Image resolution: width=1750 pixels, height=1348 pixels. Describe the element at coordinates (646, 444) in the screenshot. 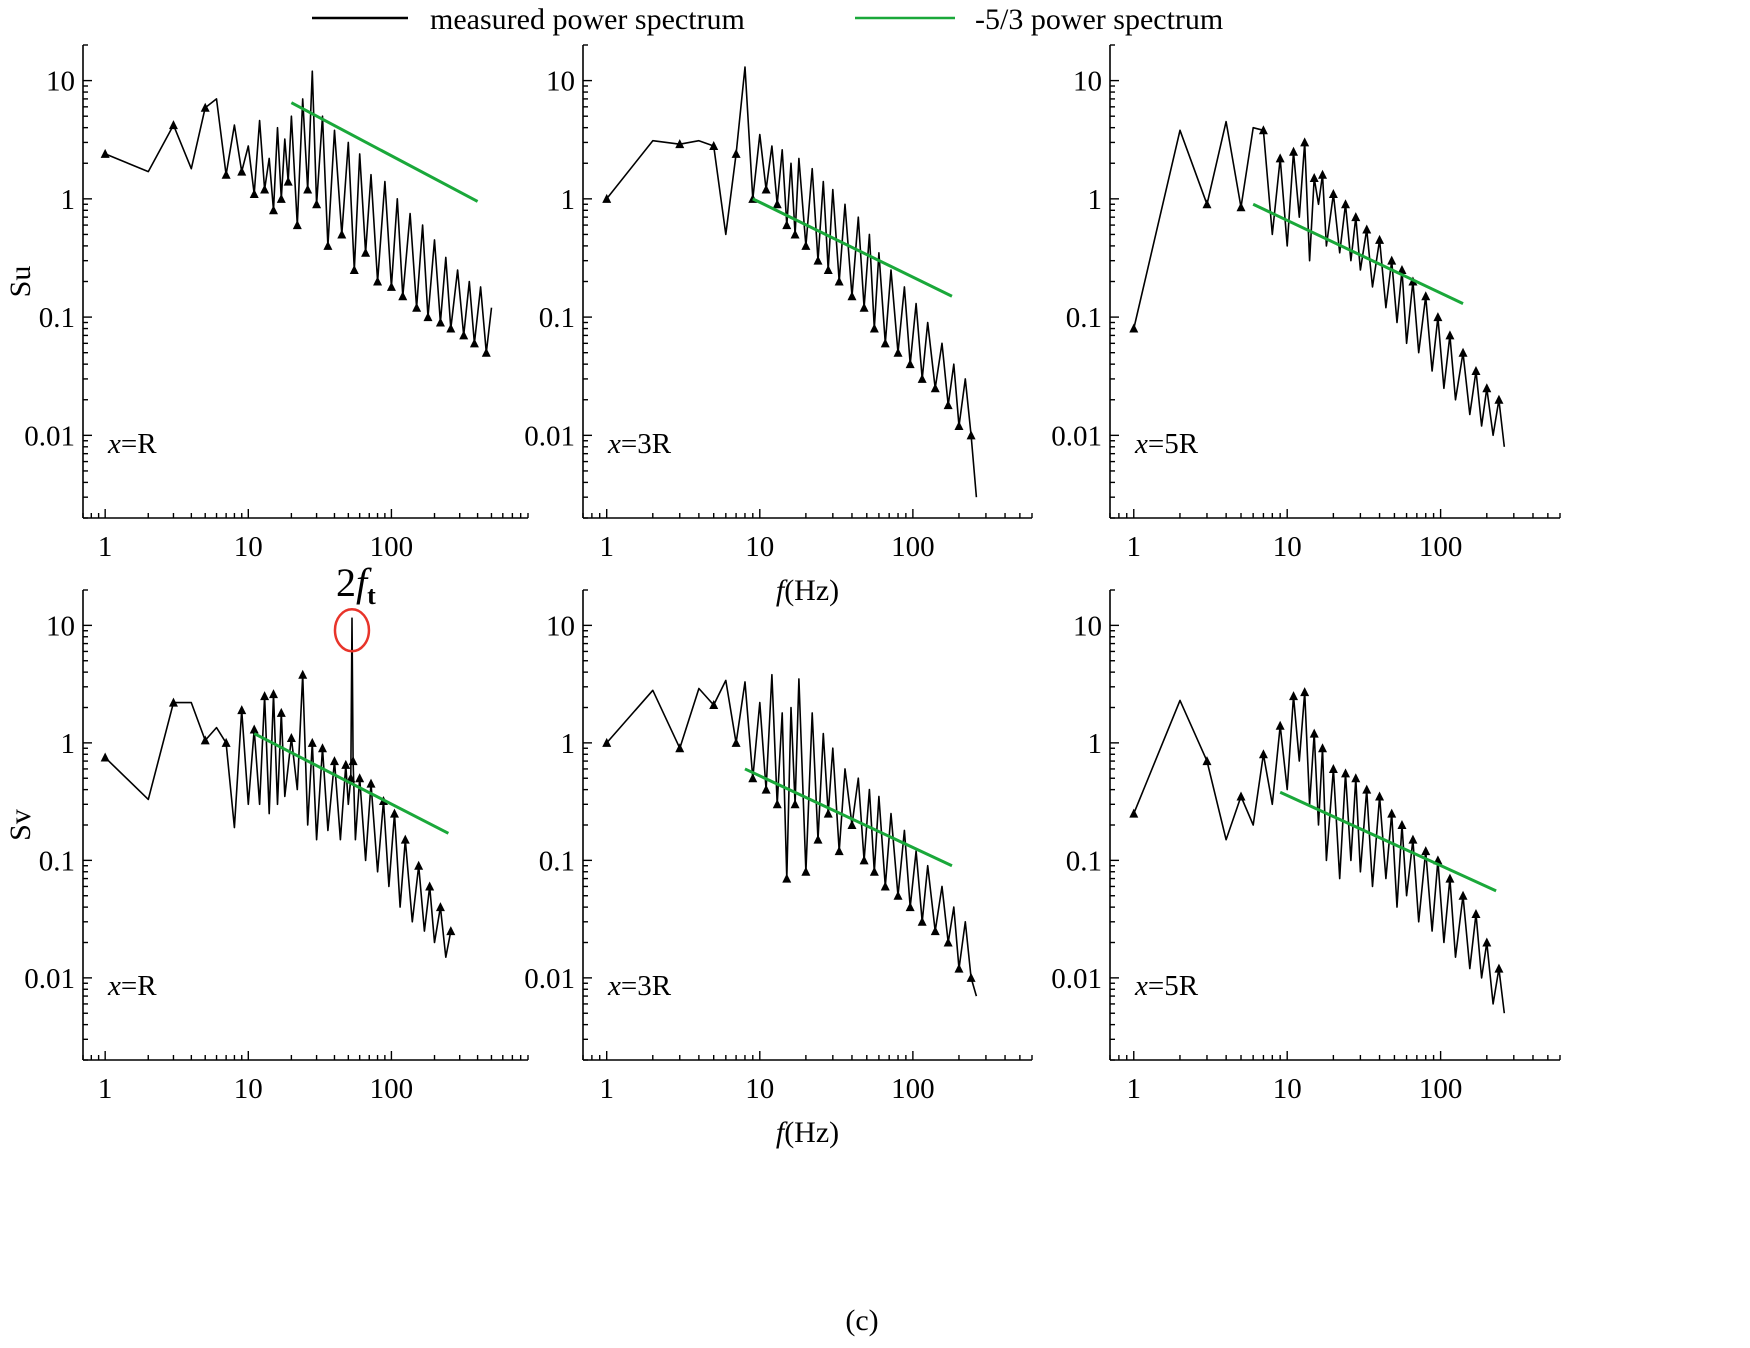

I see `position-annotation-value: =3R` at that location.